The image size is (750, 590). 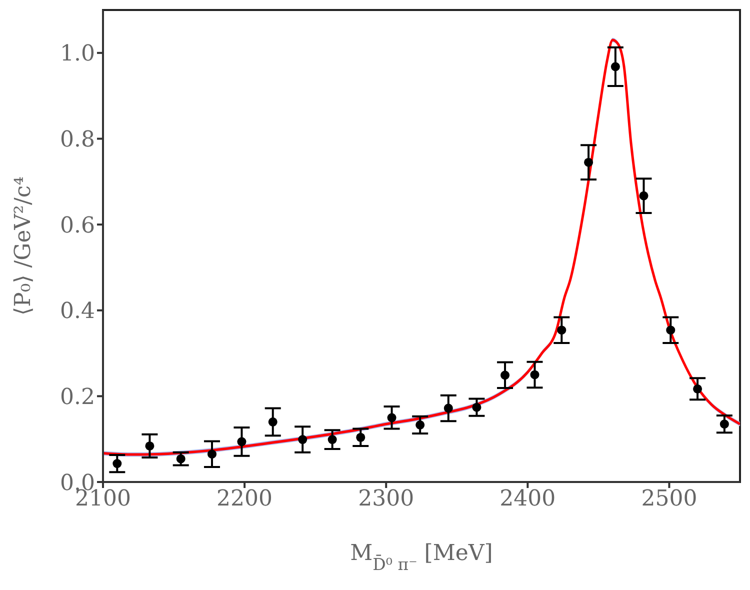 I want to click on y-tick-label: 0.2, so click(x=77, y=397).